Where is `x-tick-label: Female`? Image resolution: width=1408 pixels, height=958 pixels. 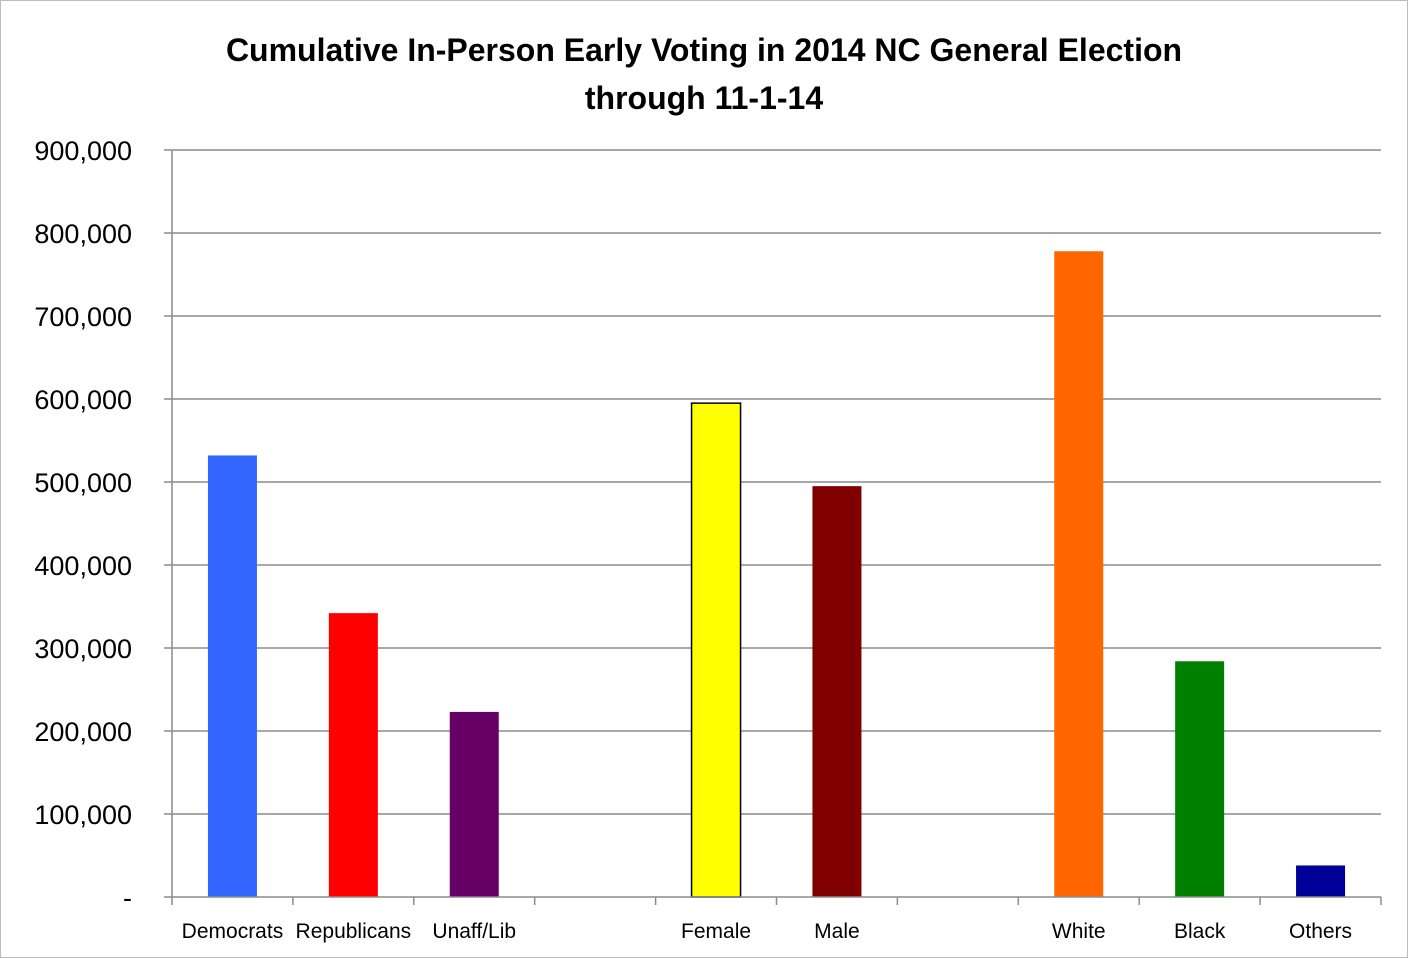 x-tick-label: Female is located at coordinates (716, 931).